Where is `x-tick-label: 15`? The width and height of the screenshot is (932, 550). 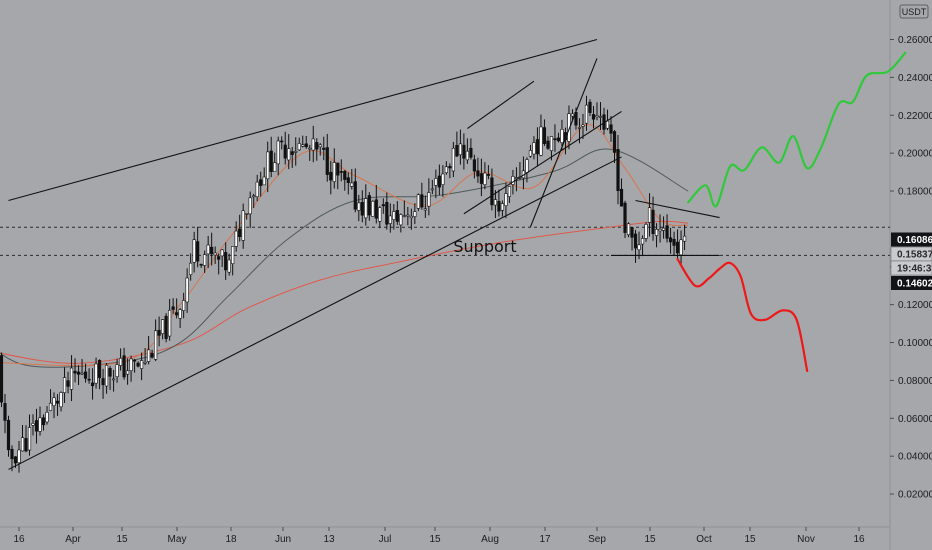 x-tick-label: 15 is located at coordinates (650, 539).